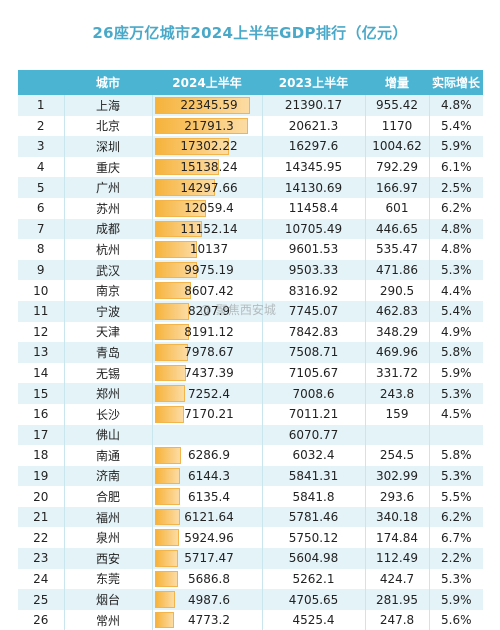 This screenshot has width=500, height=630. I want to click on cell-increase: 1004.62, so click(397, 146).